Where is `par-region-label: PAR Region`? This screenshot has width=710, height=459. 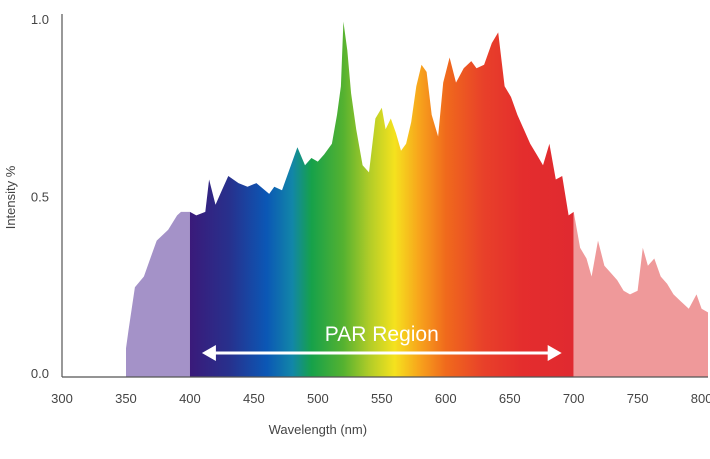
par-region-label: PAR Region is located at coordinates (382, 334).